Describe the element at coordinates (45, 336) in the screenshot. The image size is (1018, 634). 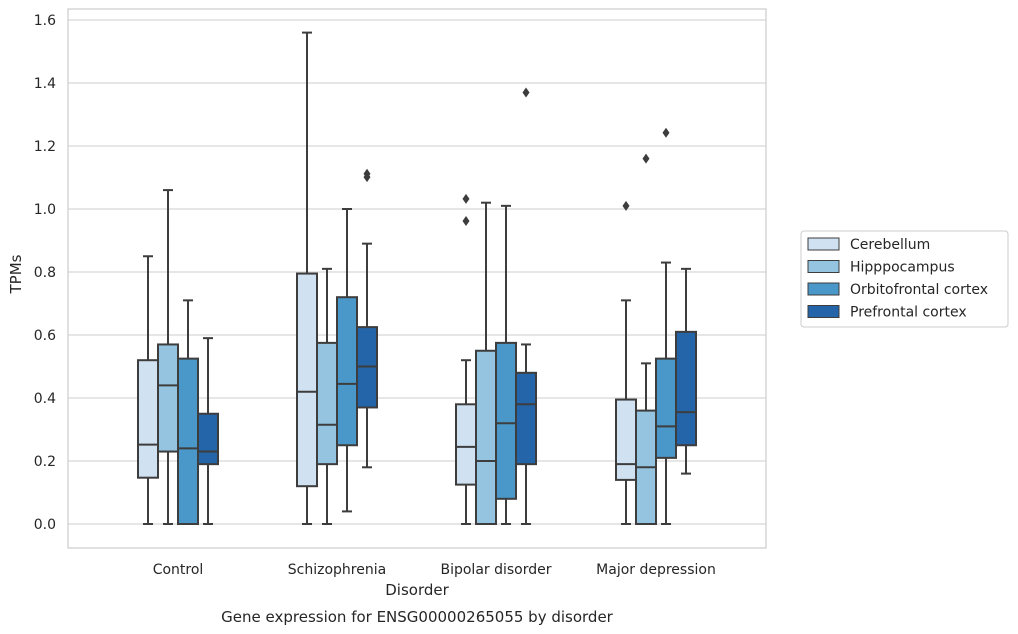
I see `y-tick-label: 0.6` at that location.